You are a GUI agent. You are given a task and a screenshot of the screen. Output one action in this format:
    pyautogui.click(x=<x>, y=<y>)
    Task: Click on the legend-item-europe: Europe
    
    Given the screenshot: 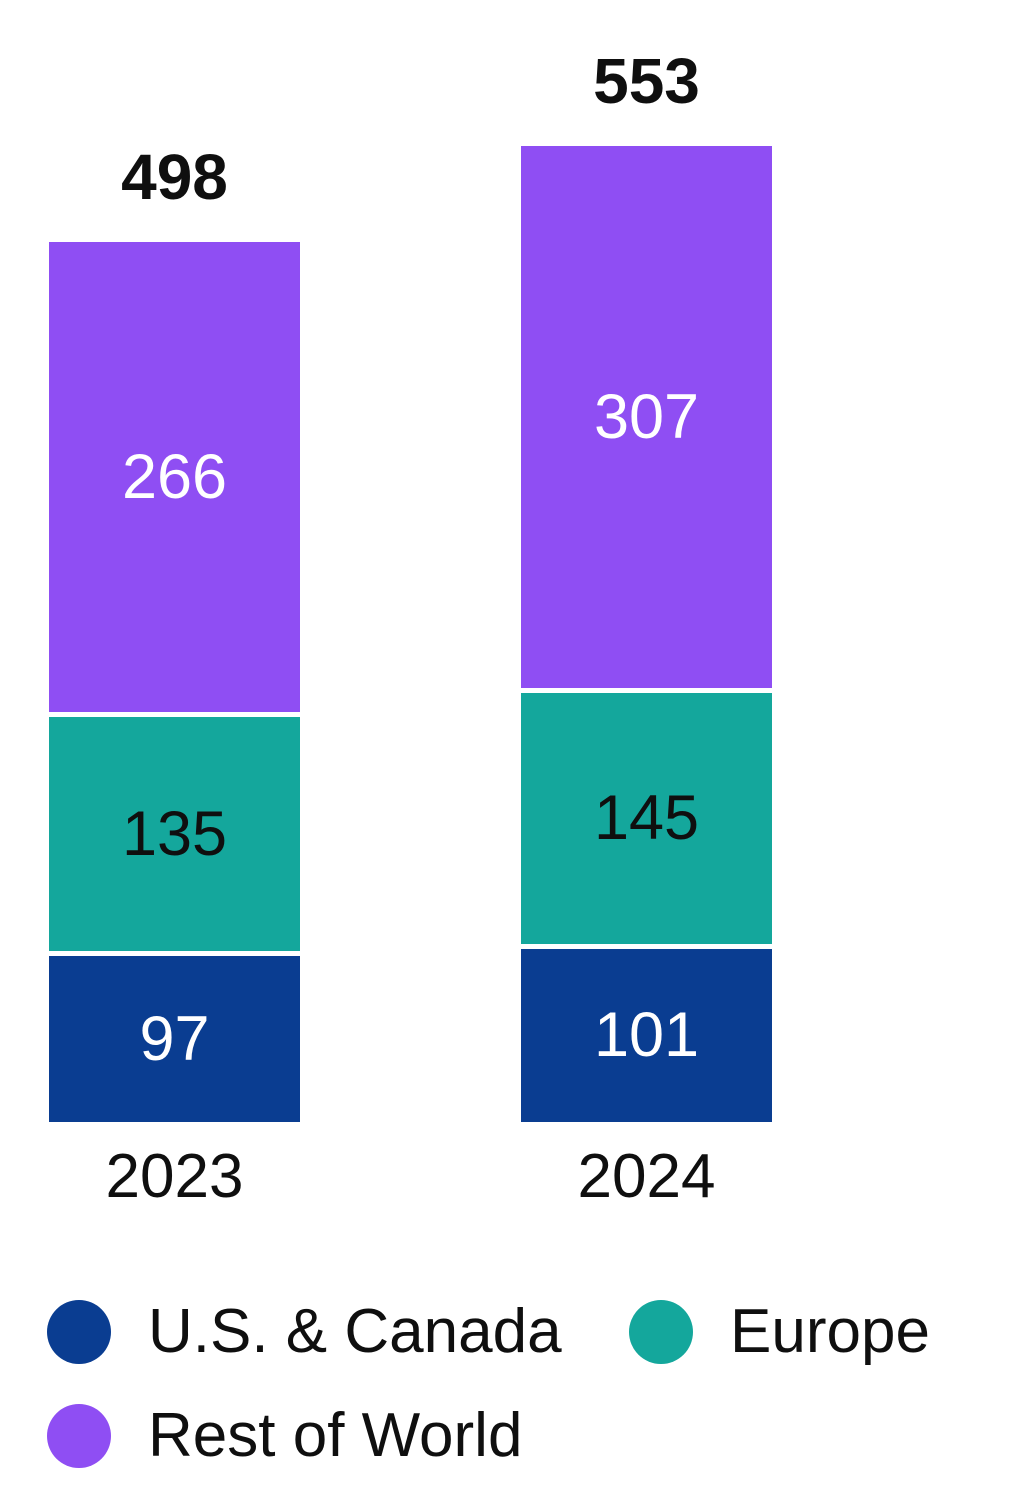 What is the action you would take?
    pyautogui.click(x=779, y=1332)
    